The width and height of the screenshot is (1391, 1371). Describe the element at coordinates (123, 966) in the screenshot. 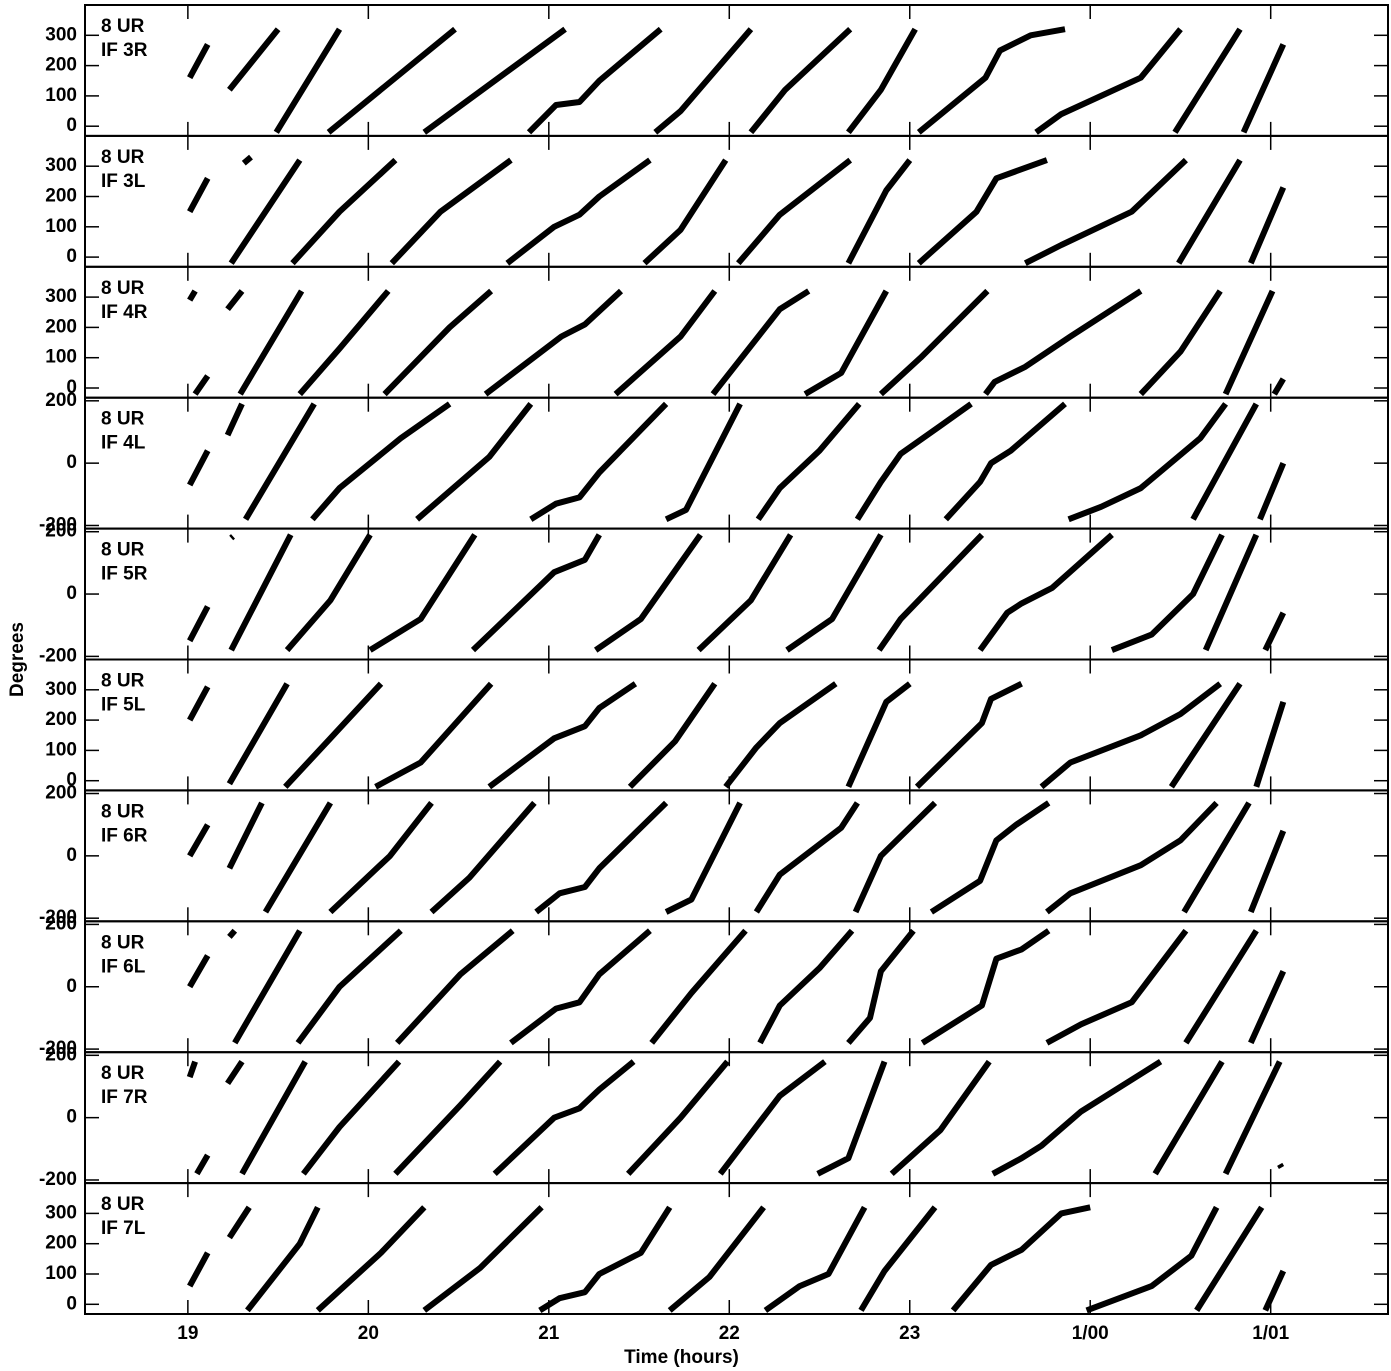

I see `panel-label: IF 6L` at that location.